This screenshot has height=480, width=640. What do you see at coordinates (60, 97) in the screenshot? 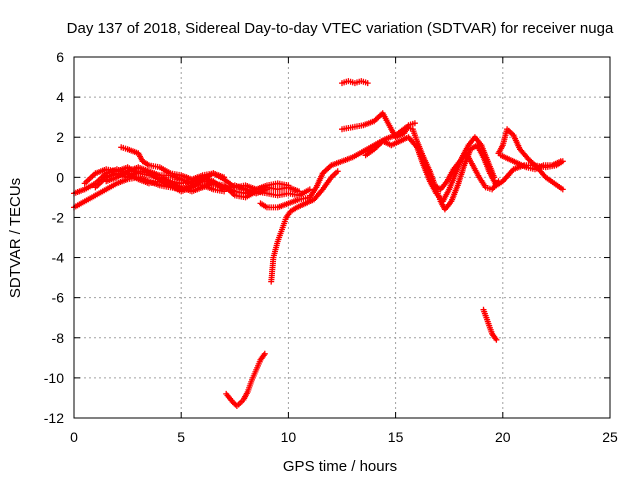
I see `y-tick-label: 4` at bounding box center [60, 97].